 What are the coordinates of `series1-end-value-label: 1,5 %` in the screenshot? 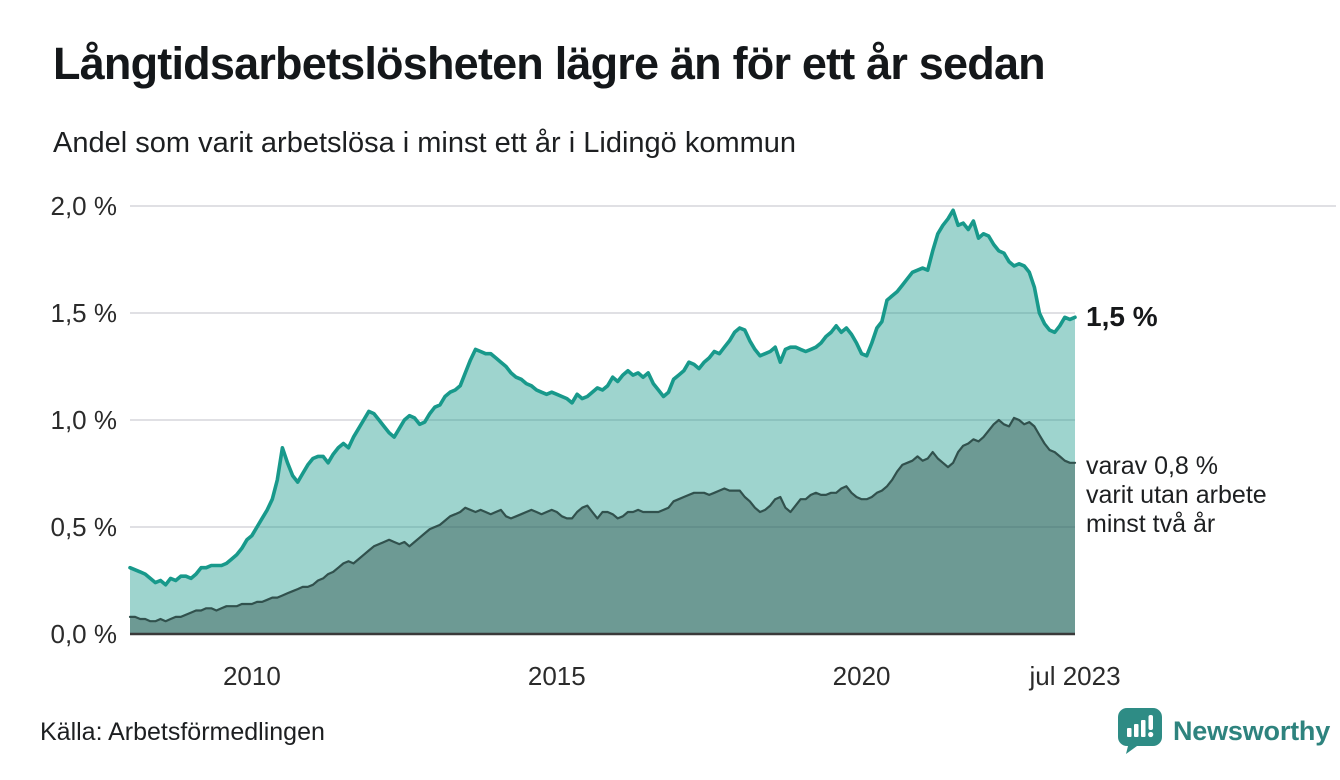 It's located at (1122, 316).